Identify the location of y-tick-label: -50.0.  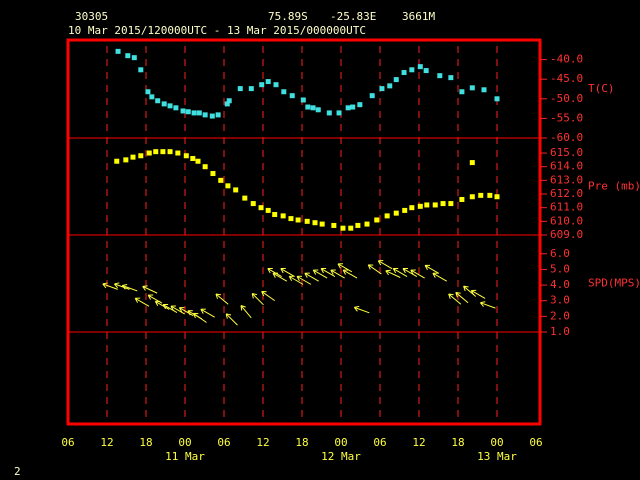
(566, 98).